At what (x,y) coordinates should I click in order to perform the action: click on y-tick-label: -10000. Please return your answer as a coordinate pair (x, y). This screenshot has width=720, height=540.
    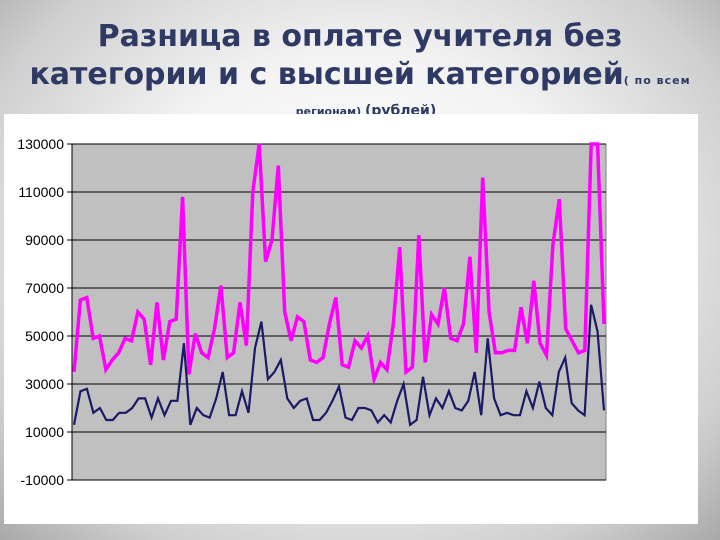
    Looking at the image, I should click on (42, 480).